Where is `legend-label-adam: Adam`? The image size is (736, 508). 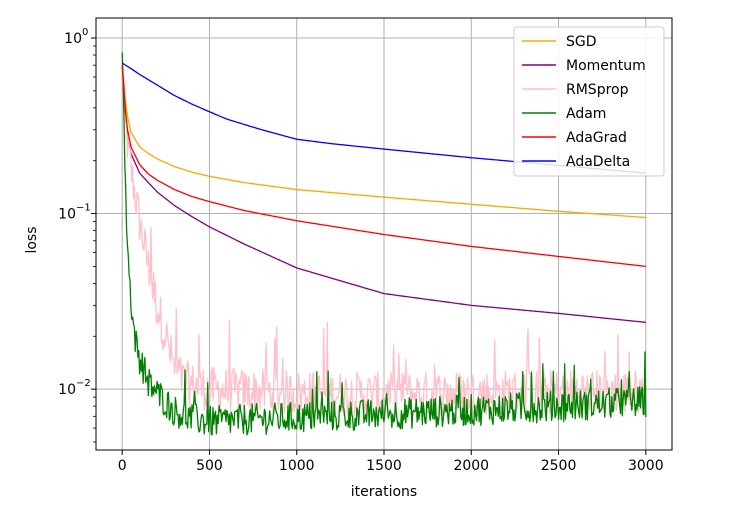
legend-label-adam: Adam is located at coordinates (586, 114).